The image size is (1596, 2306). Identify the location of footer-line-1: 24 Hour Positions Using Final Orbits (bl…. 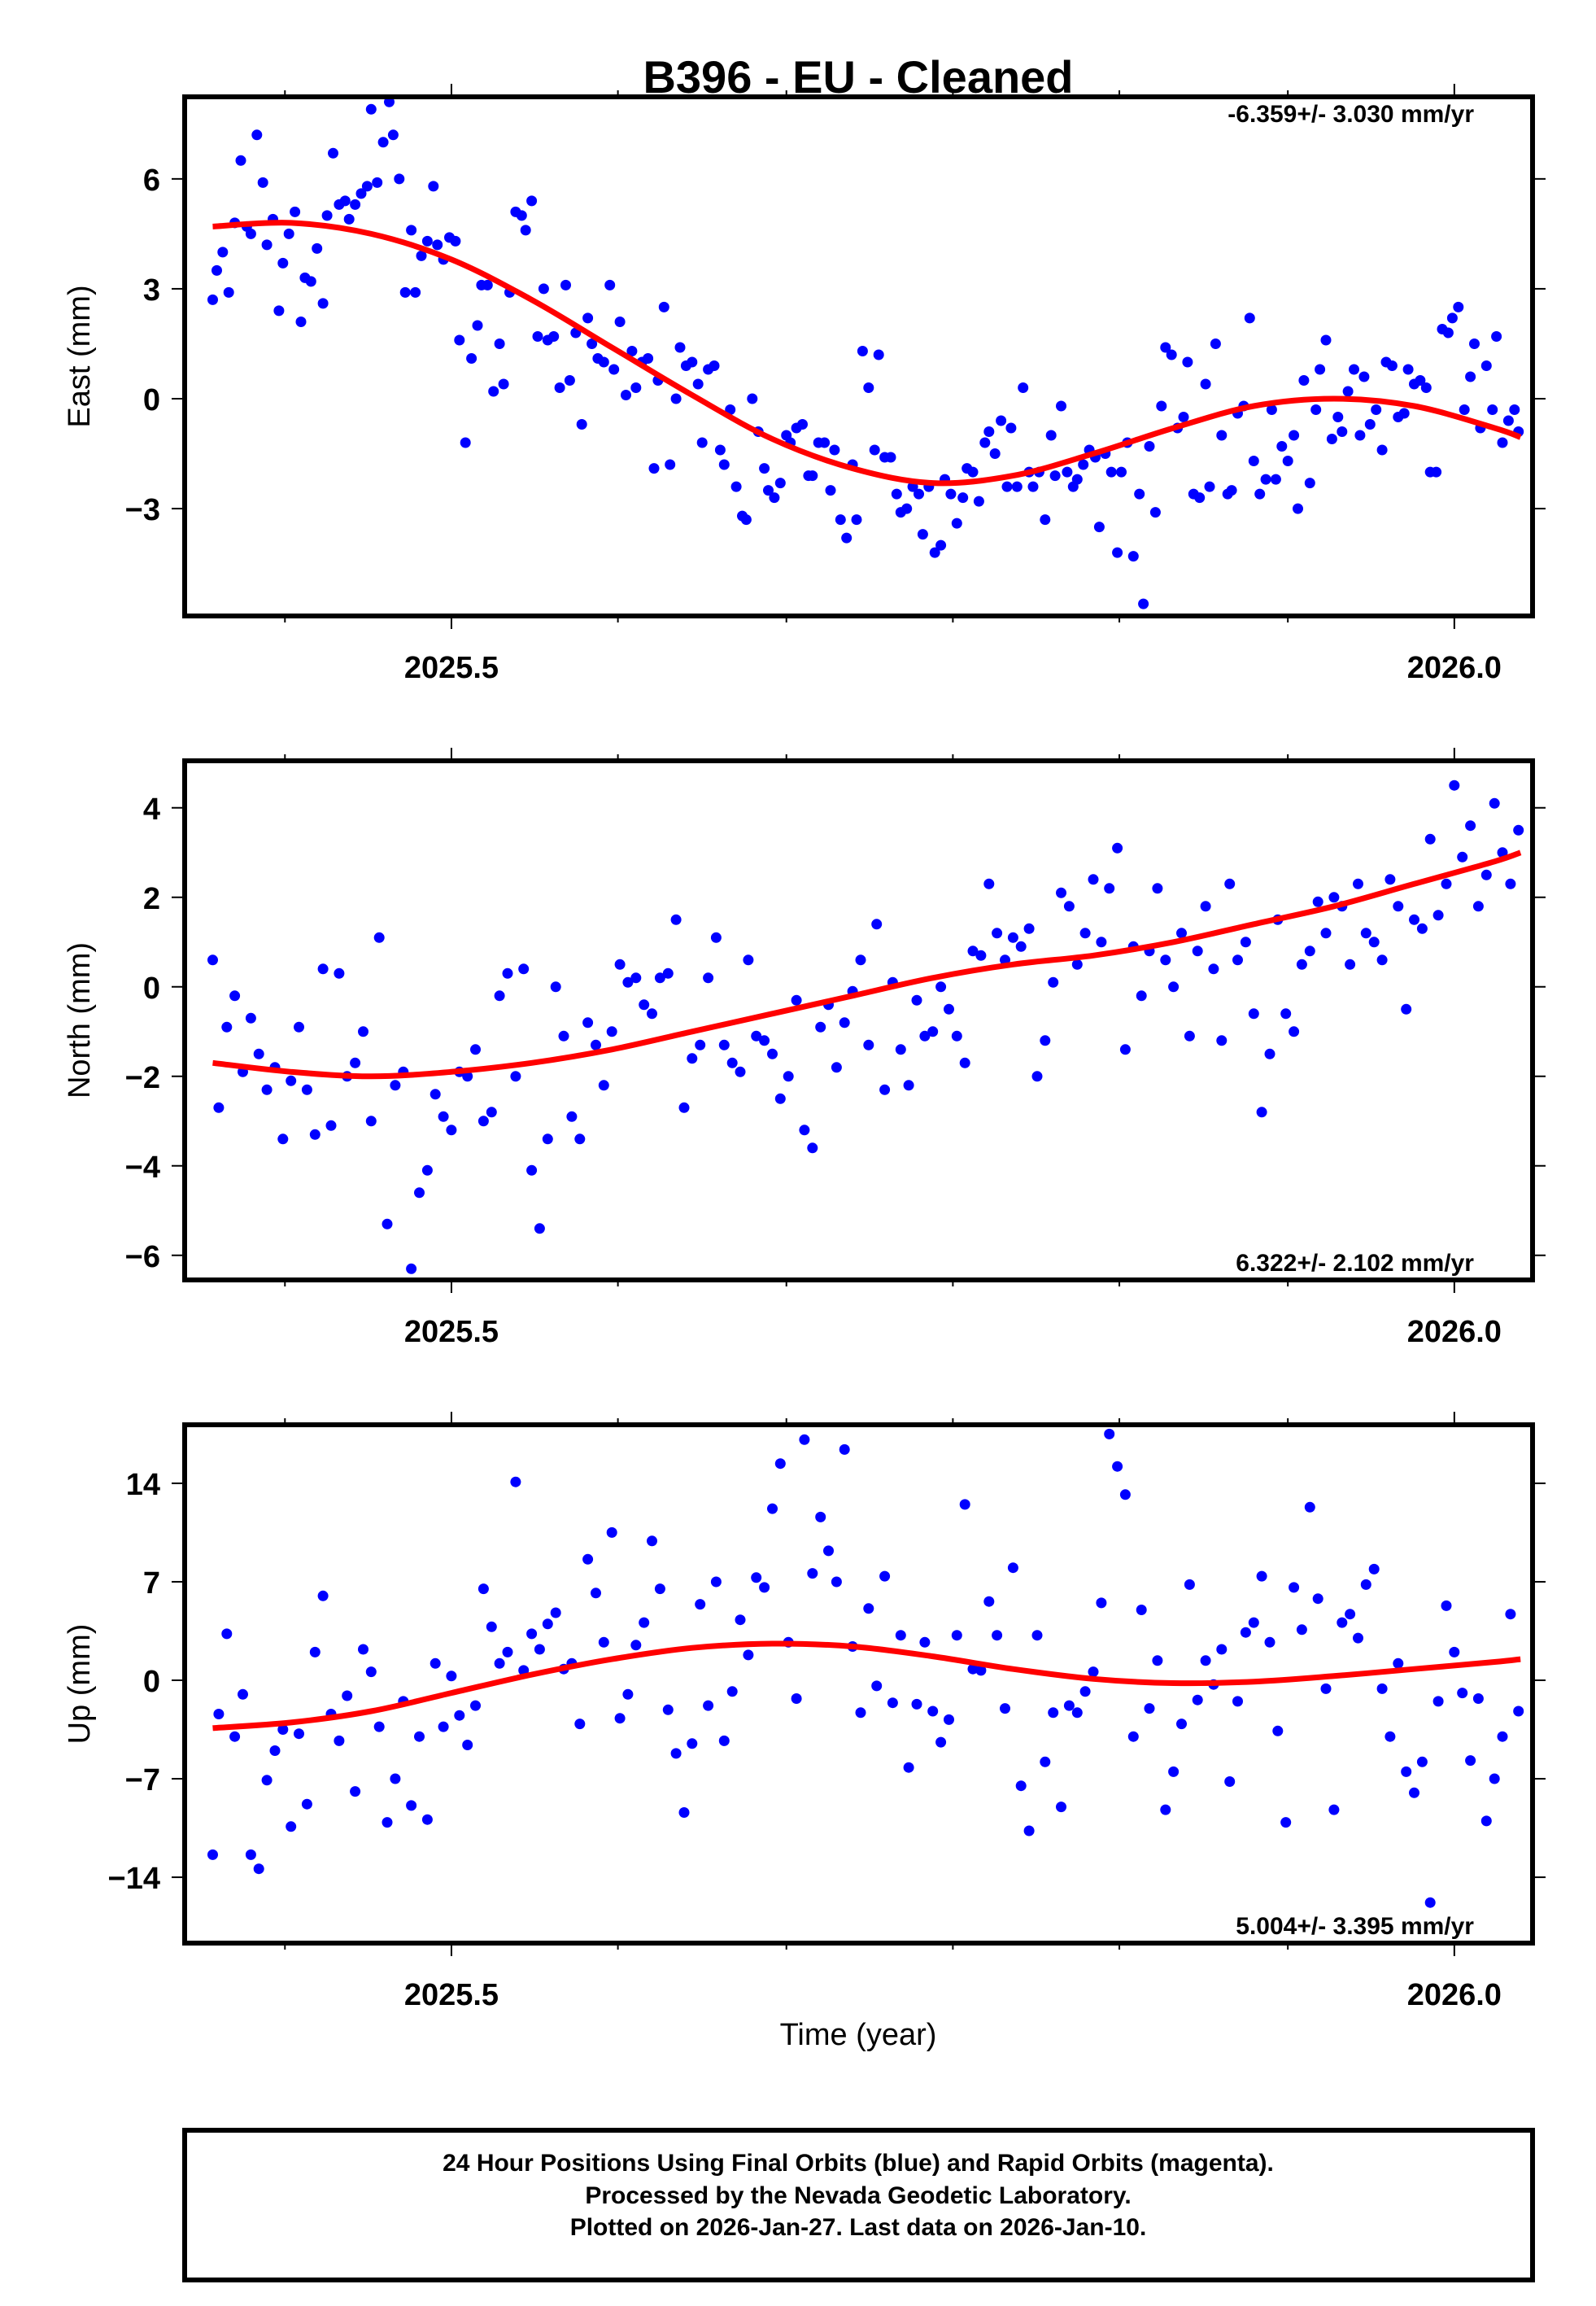
(858, 2163).